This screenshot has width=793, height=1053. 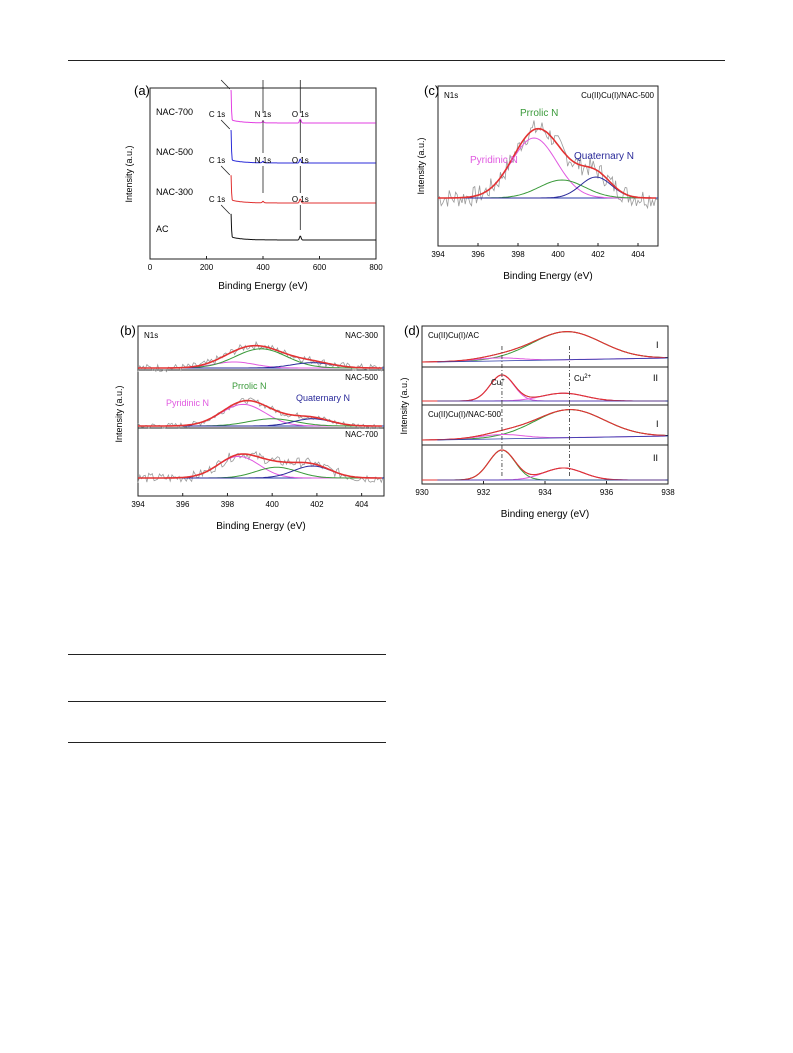 What do you see at coordinates (227, 701) in the screenshot?
I see `table-mid-rule` at bounding box center [227, 701].